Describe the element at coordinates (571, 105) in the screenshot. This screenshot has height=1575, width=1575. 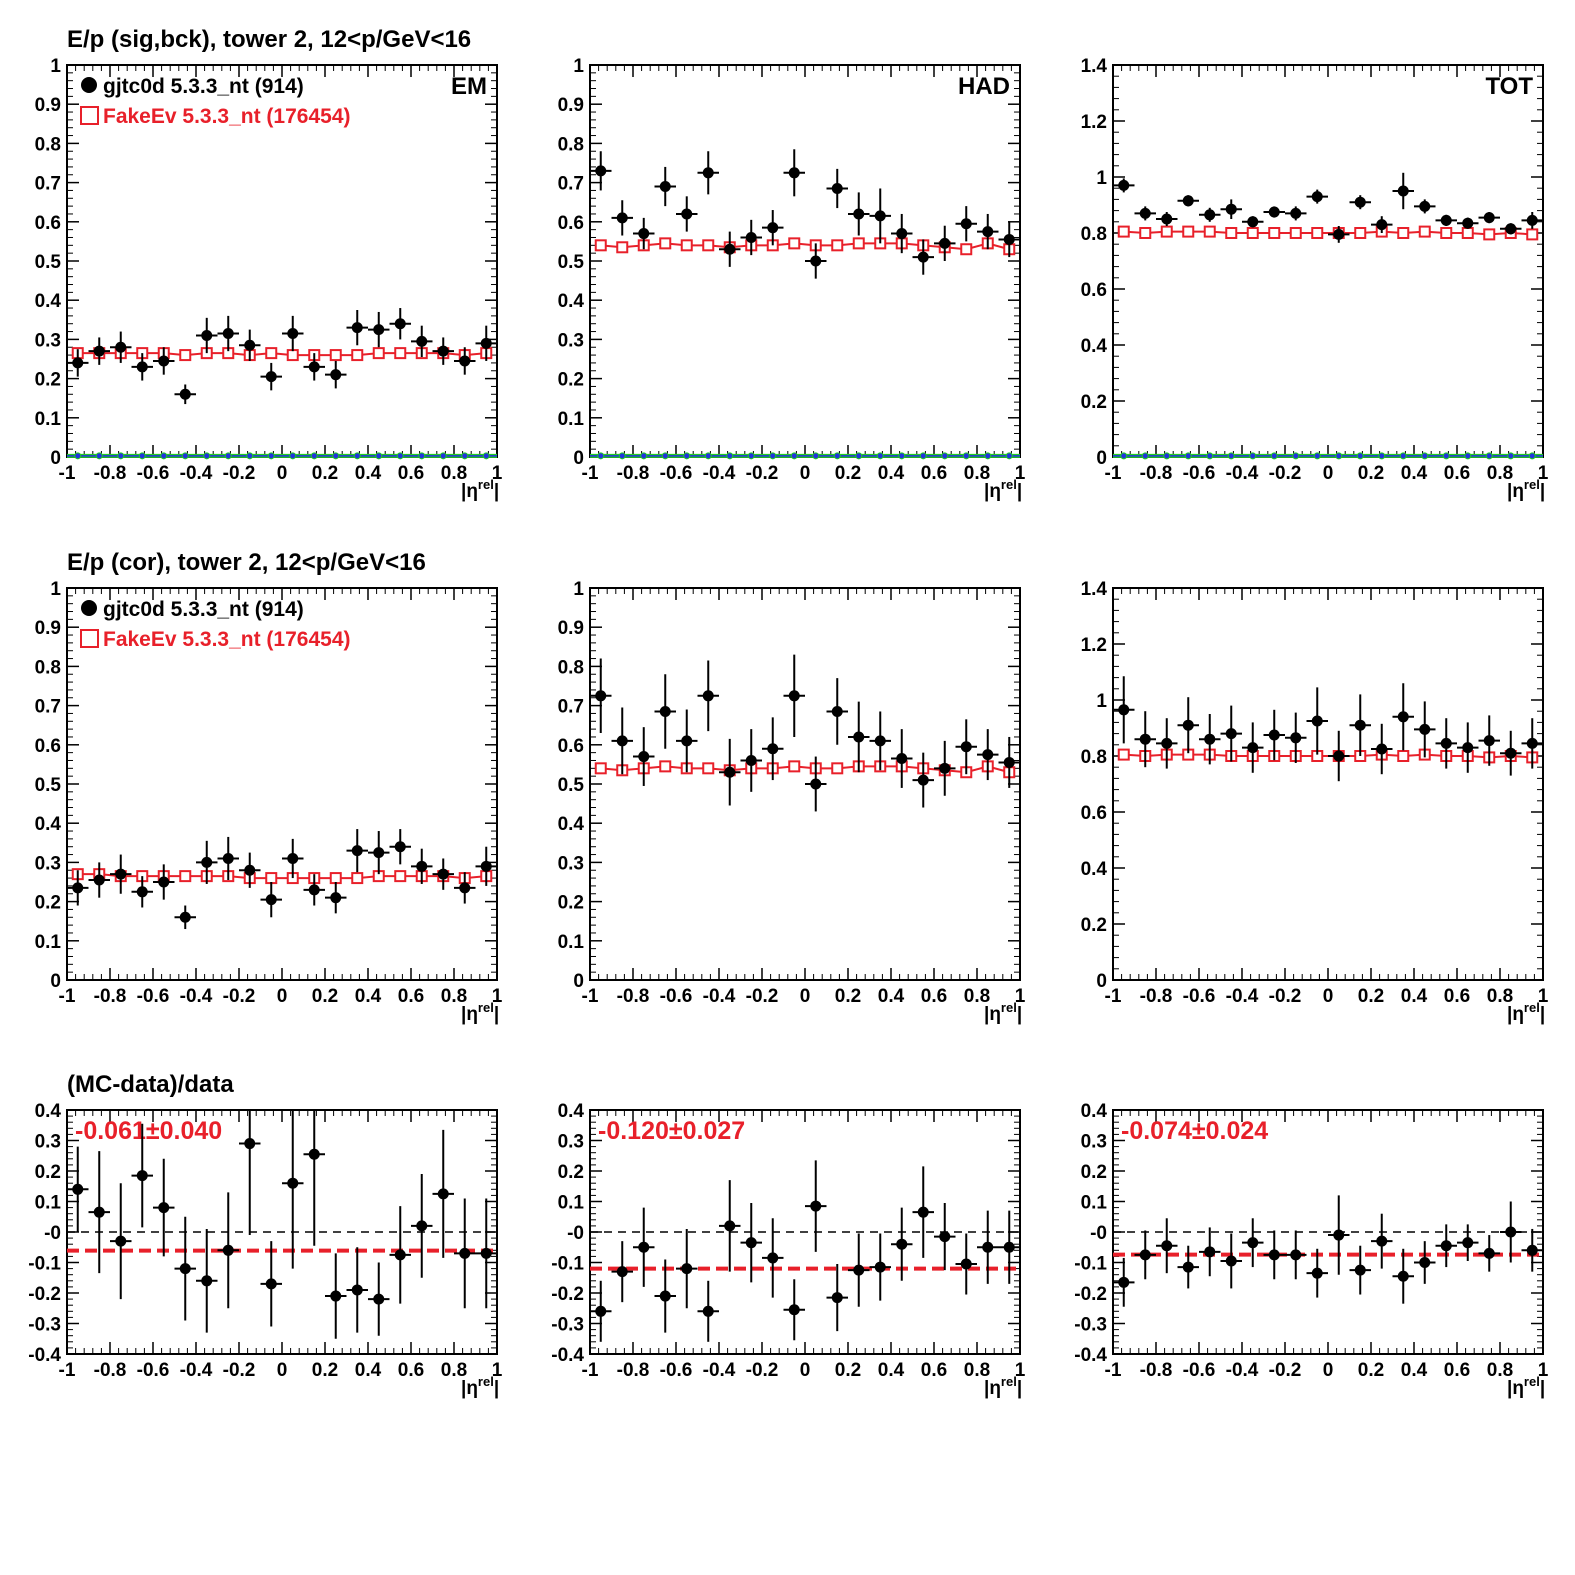
I see `y-tick-label: 0.9` at that location.